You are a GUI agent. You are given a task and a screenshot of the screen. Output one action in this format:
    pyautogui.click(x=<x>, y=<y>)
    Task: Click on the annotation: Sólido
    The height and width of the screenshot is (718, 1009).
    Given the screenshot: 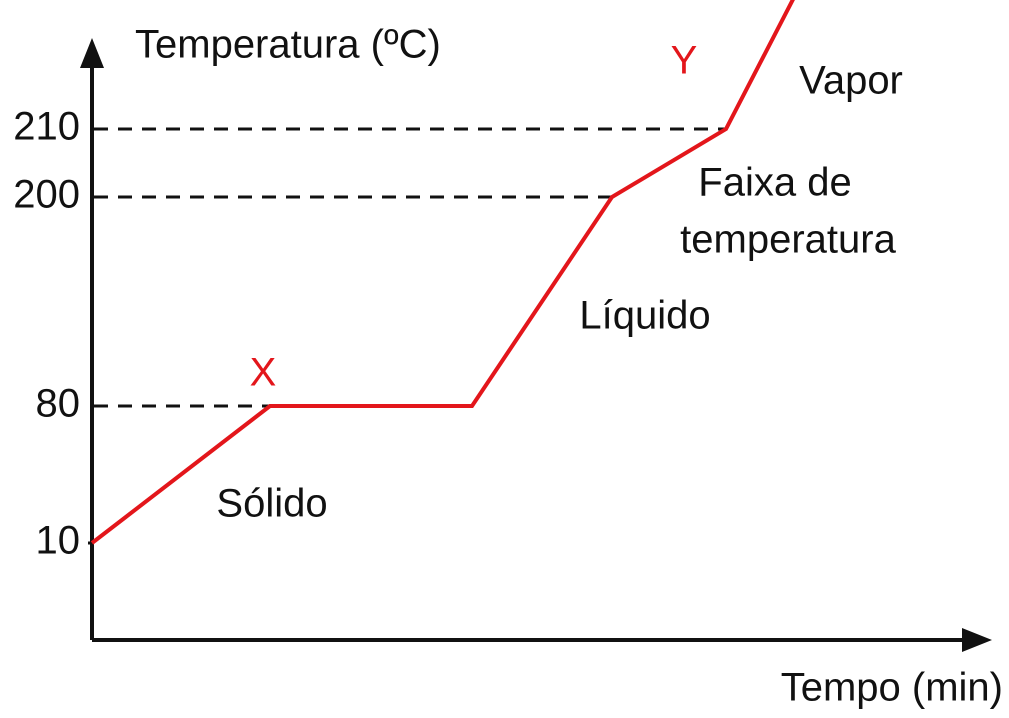 What is the action you would take?
    pyautogui.click(x=271, y=504)
    